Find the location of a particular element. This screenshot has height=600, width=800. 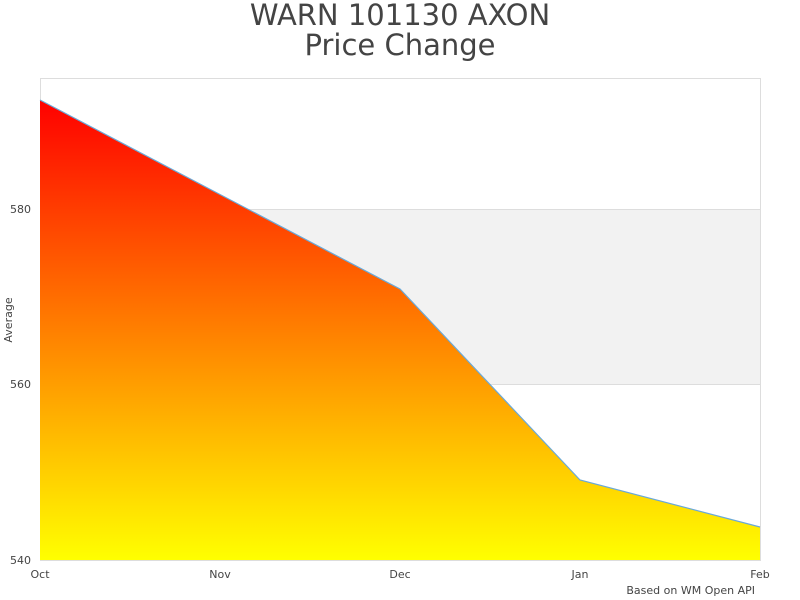

xtick-dec: Dec is located at coordinates (399, 574).